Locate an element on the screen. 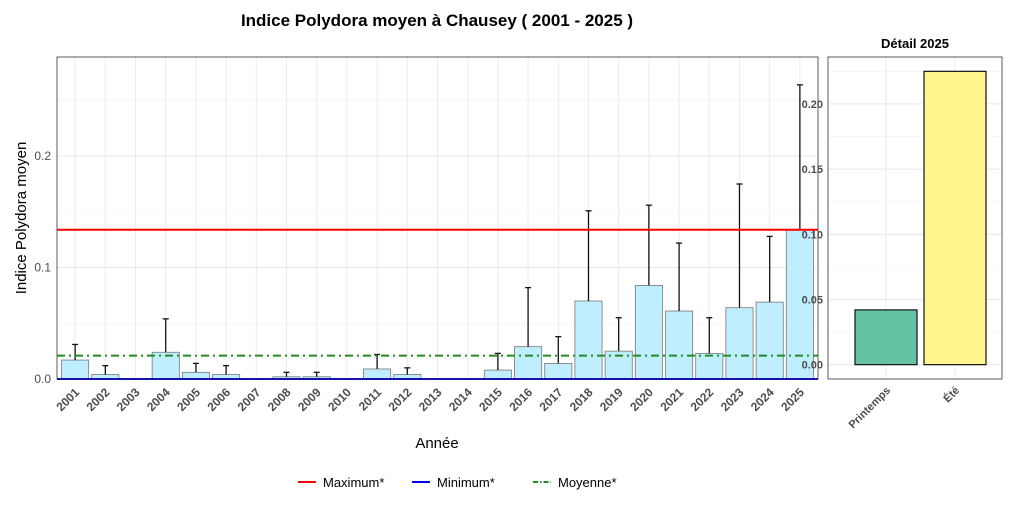  x-tick-label: Été is located at coordinates (951, 394).